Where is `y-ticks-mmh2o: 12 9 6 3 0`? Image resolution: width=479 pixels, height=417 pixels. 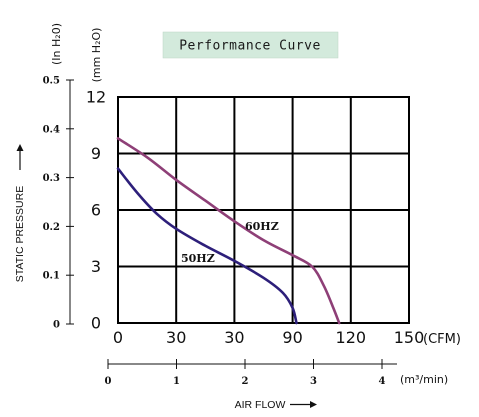 y-ticks-mmh2o: 12 9 6 3 0 is located at coordinates (96, 210).